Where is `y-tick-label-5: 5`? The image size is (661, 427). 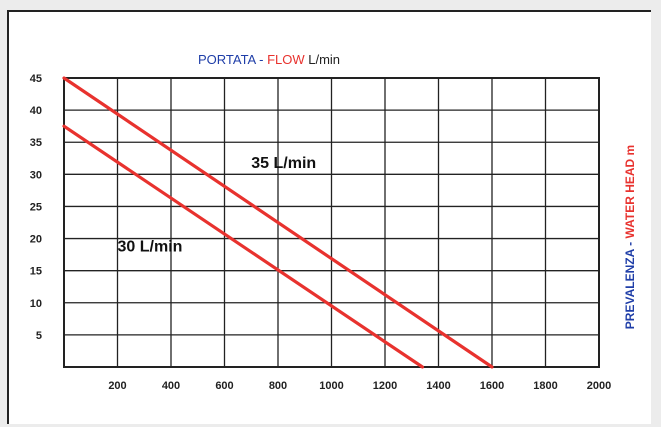 y-tick-label-5: 5 is located at coordinates (39, 336).